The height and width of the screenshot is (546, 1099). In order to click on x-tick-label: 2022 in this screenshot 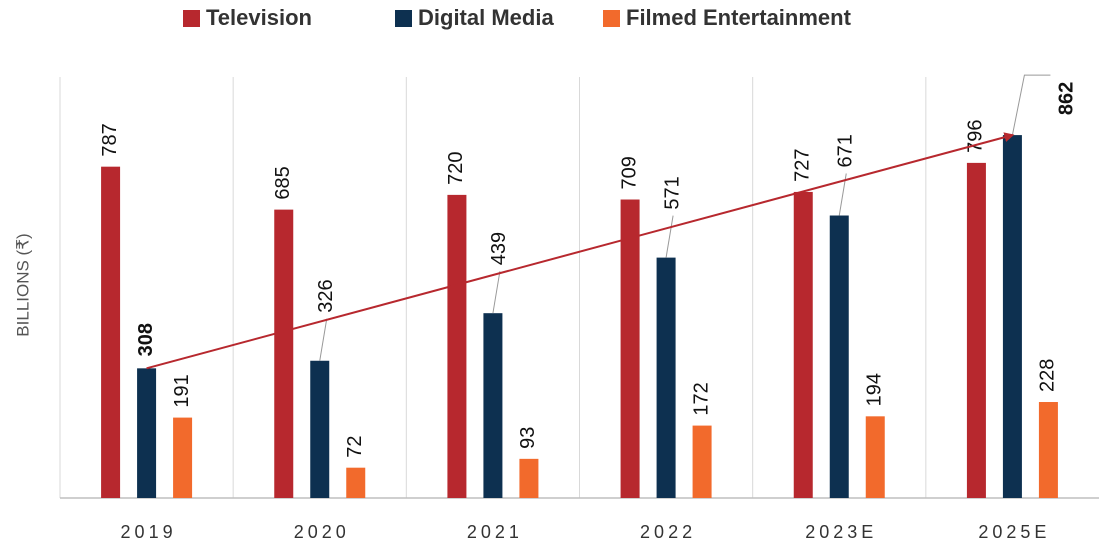, I will do `click(668, 532)`.